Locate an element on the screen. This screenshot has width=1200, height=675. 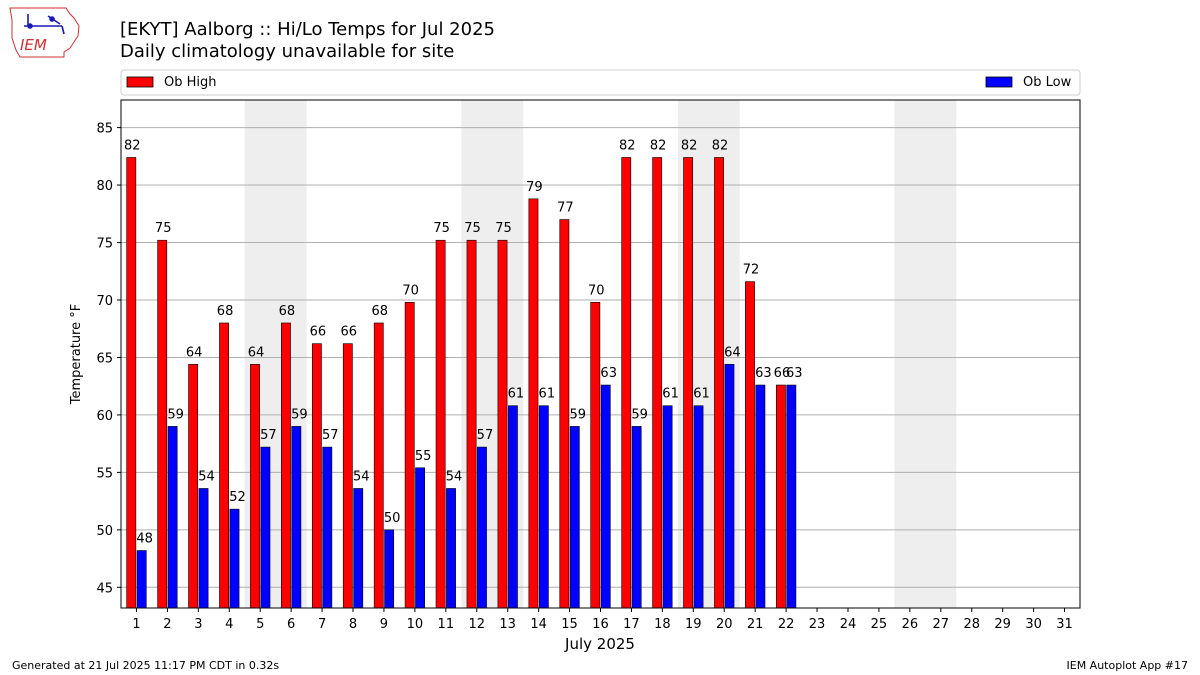
x-tick-label: 2 is located at coordinates (167, 624).